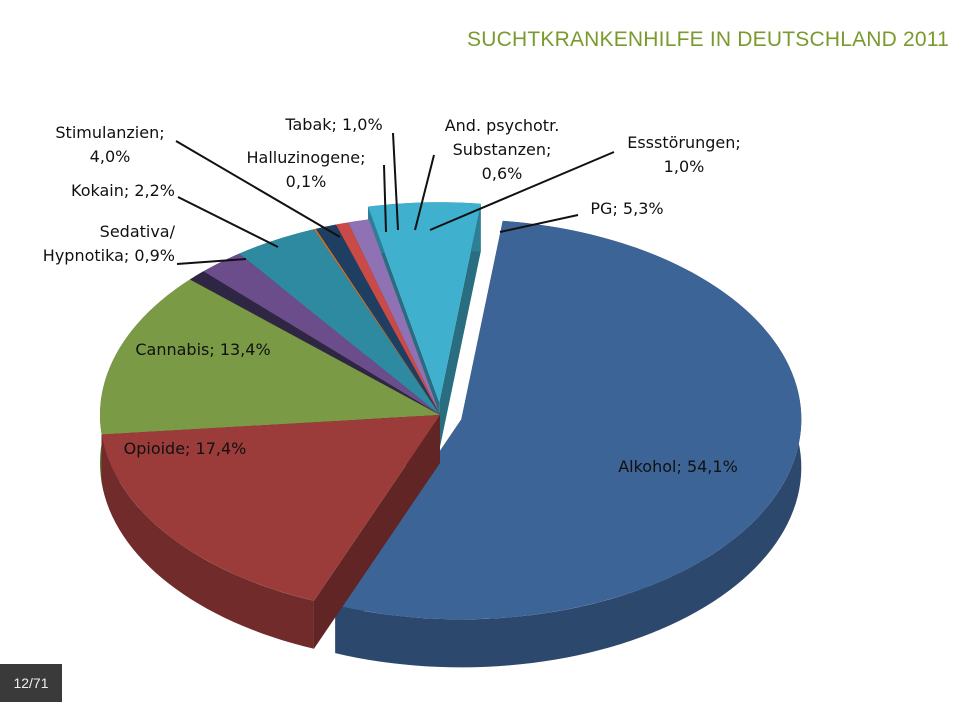 The image size is (979, 715). What do you see at coordinates (228, 222) in the screenshot?
I see `leader-line-kokain` at bounding box center [228, 222].